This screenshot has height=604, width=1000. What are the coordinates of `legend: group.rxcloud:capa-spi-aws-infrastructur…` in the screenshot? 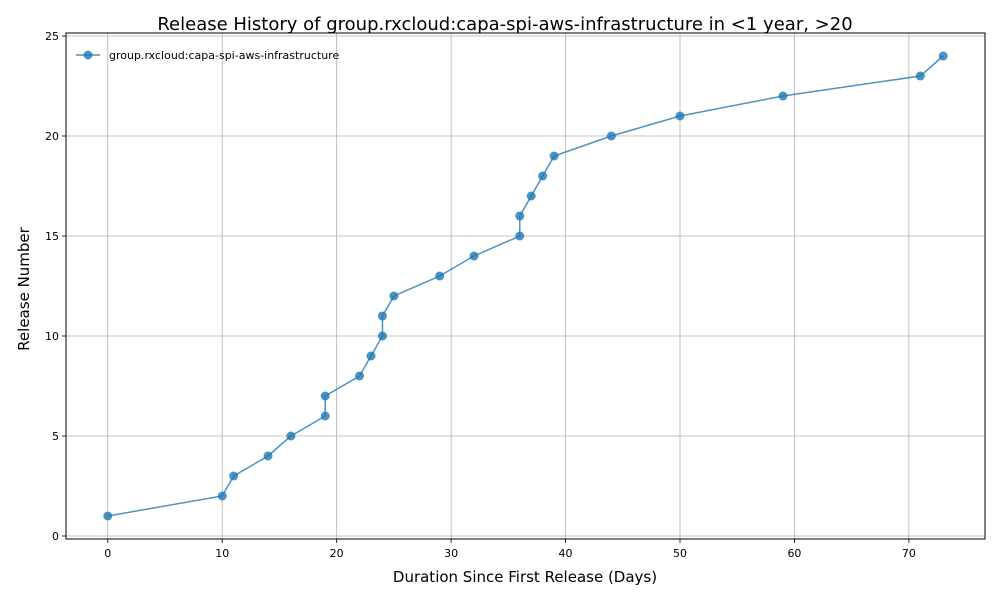 It's located at (207, 55).